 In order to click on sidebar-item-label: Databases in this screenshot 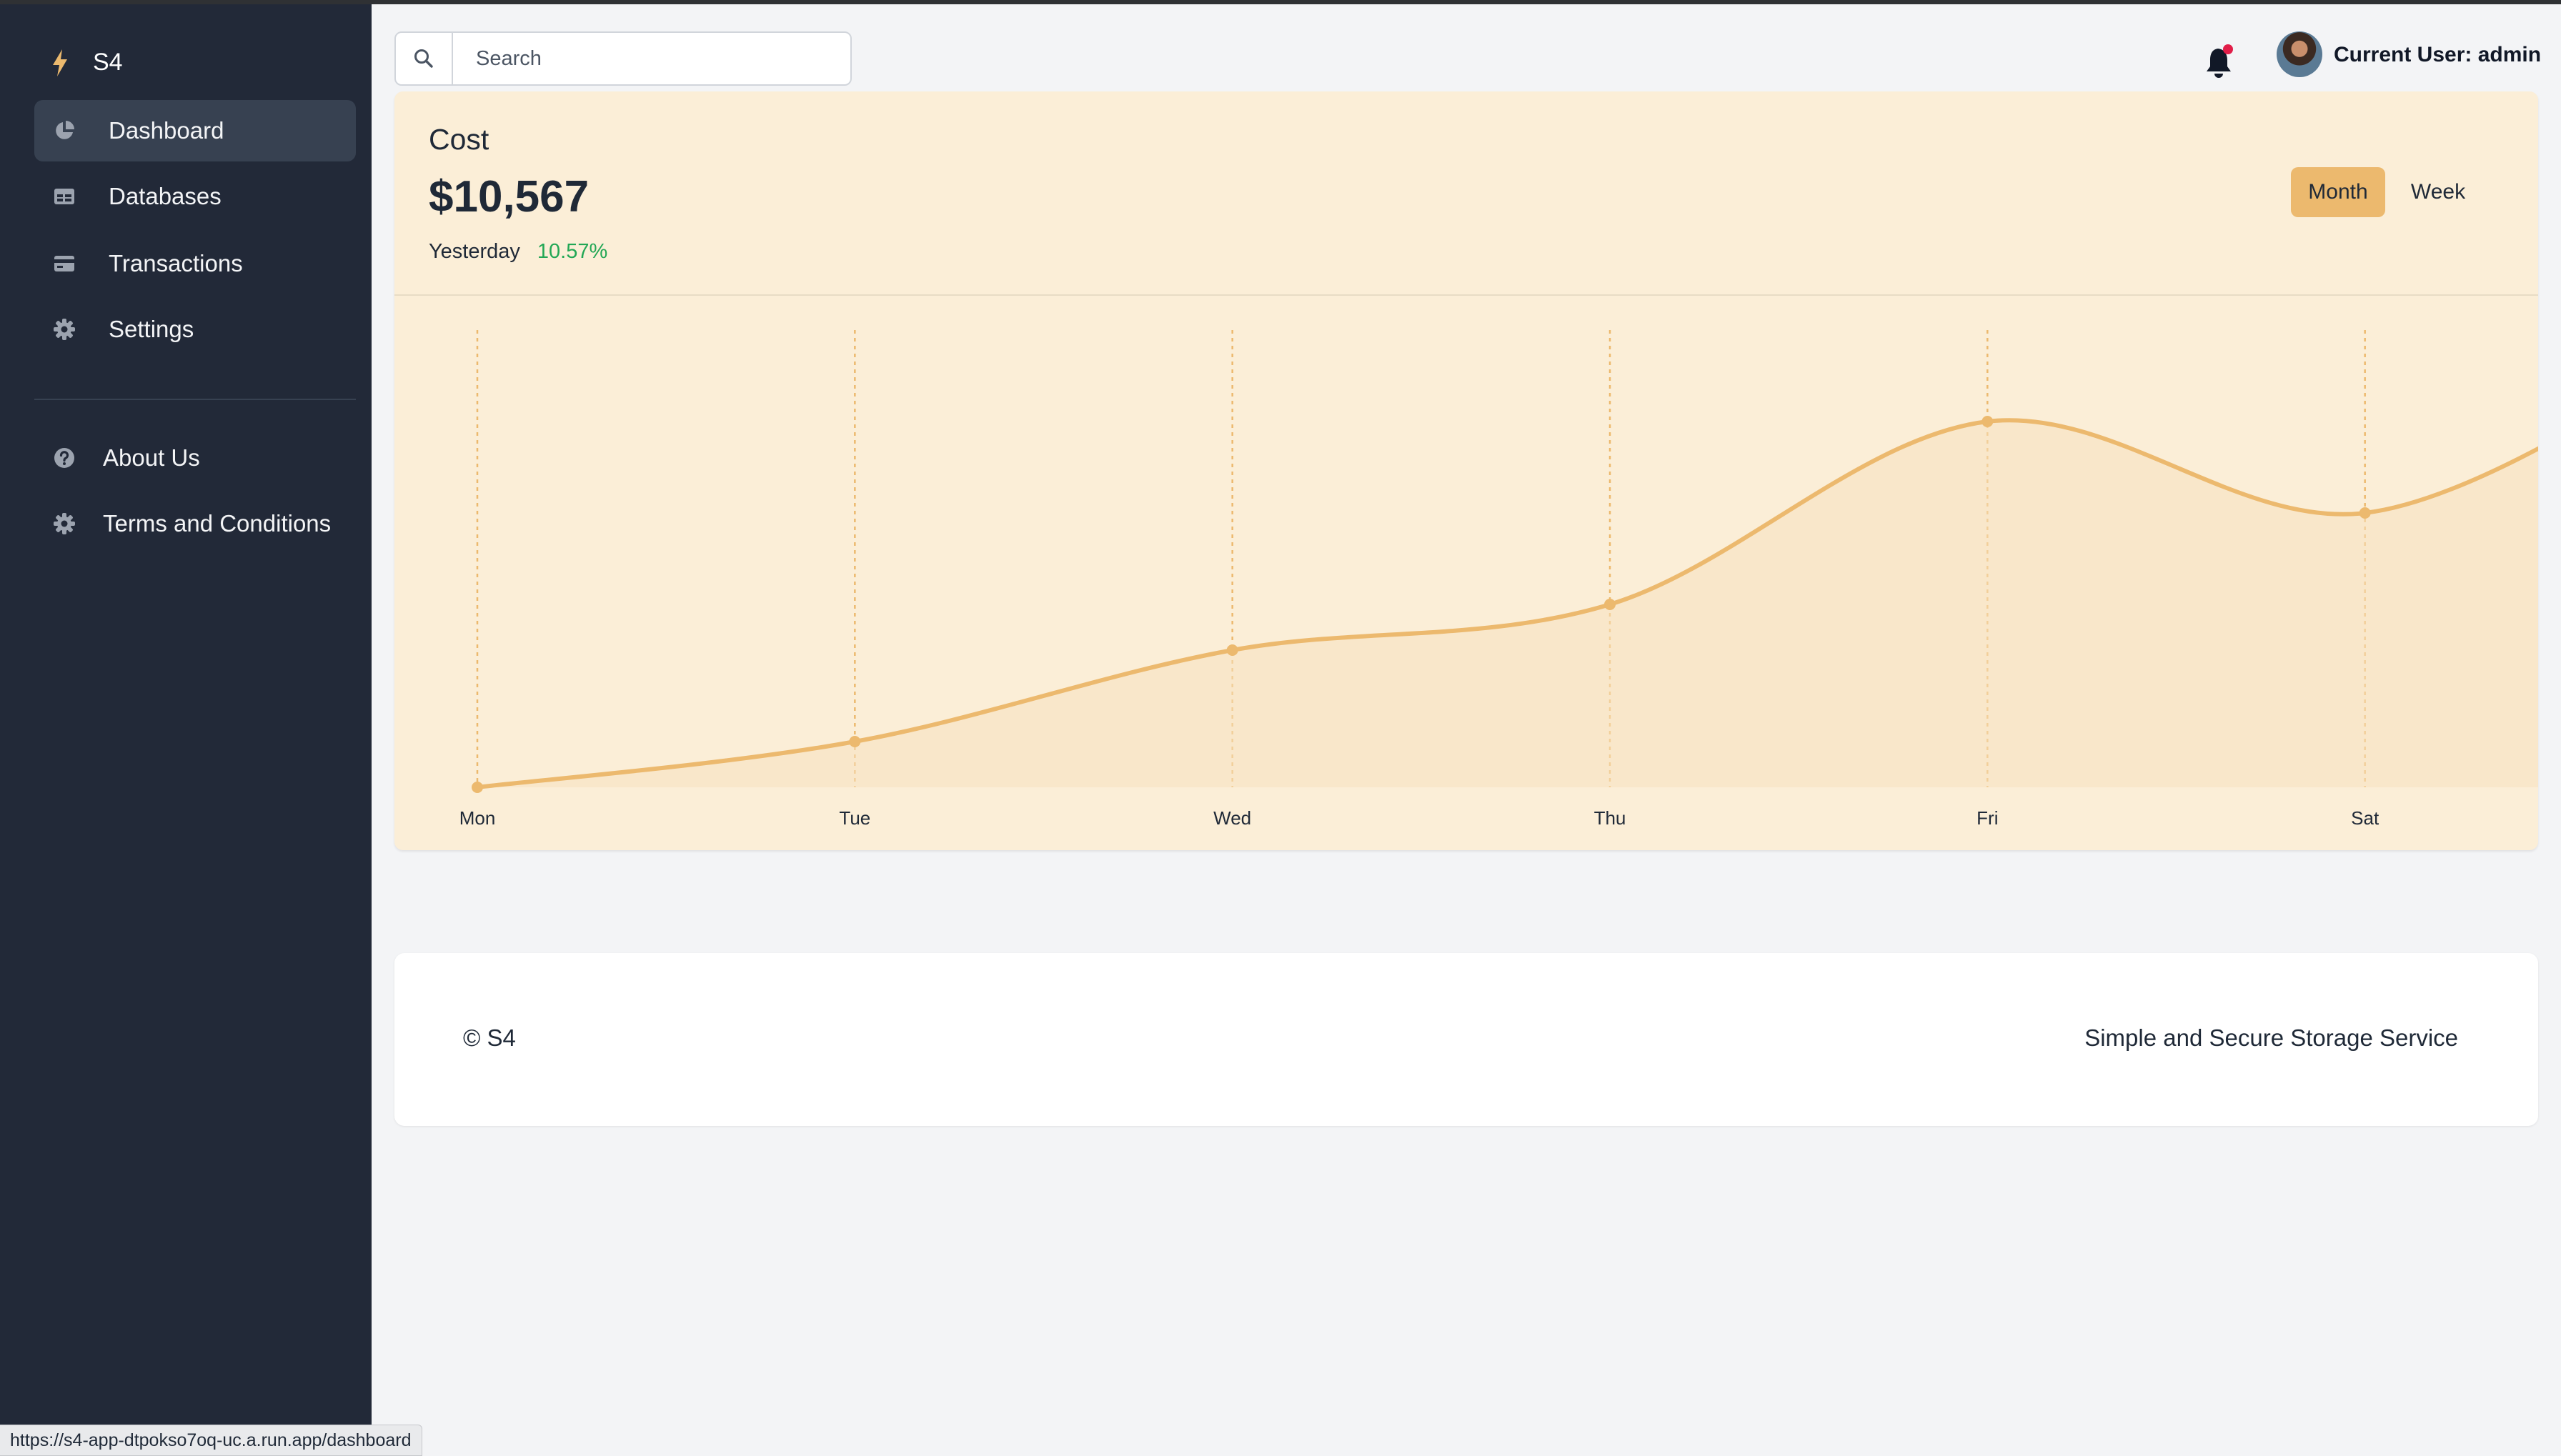, I will do `click(165, 196)`.